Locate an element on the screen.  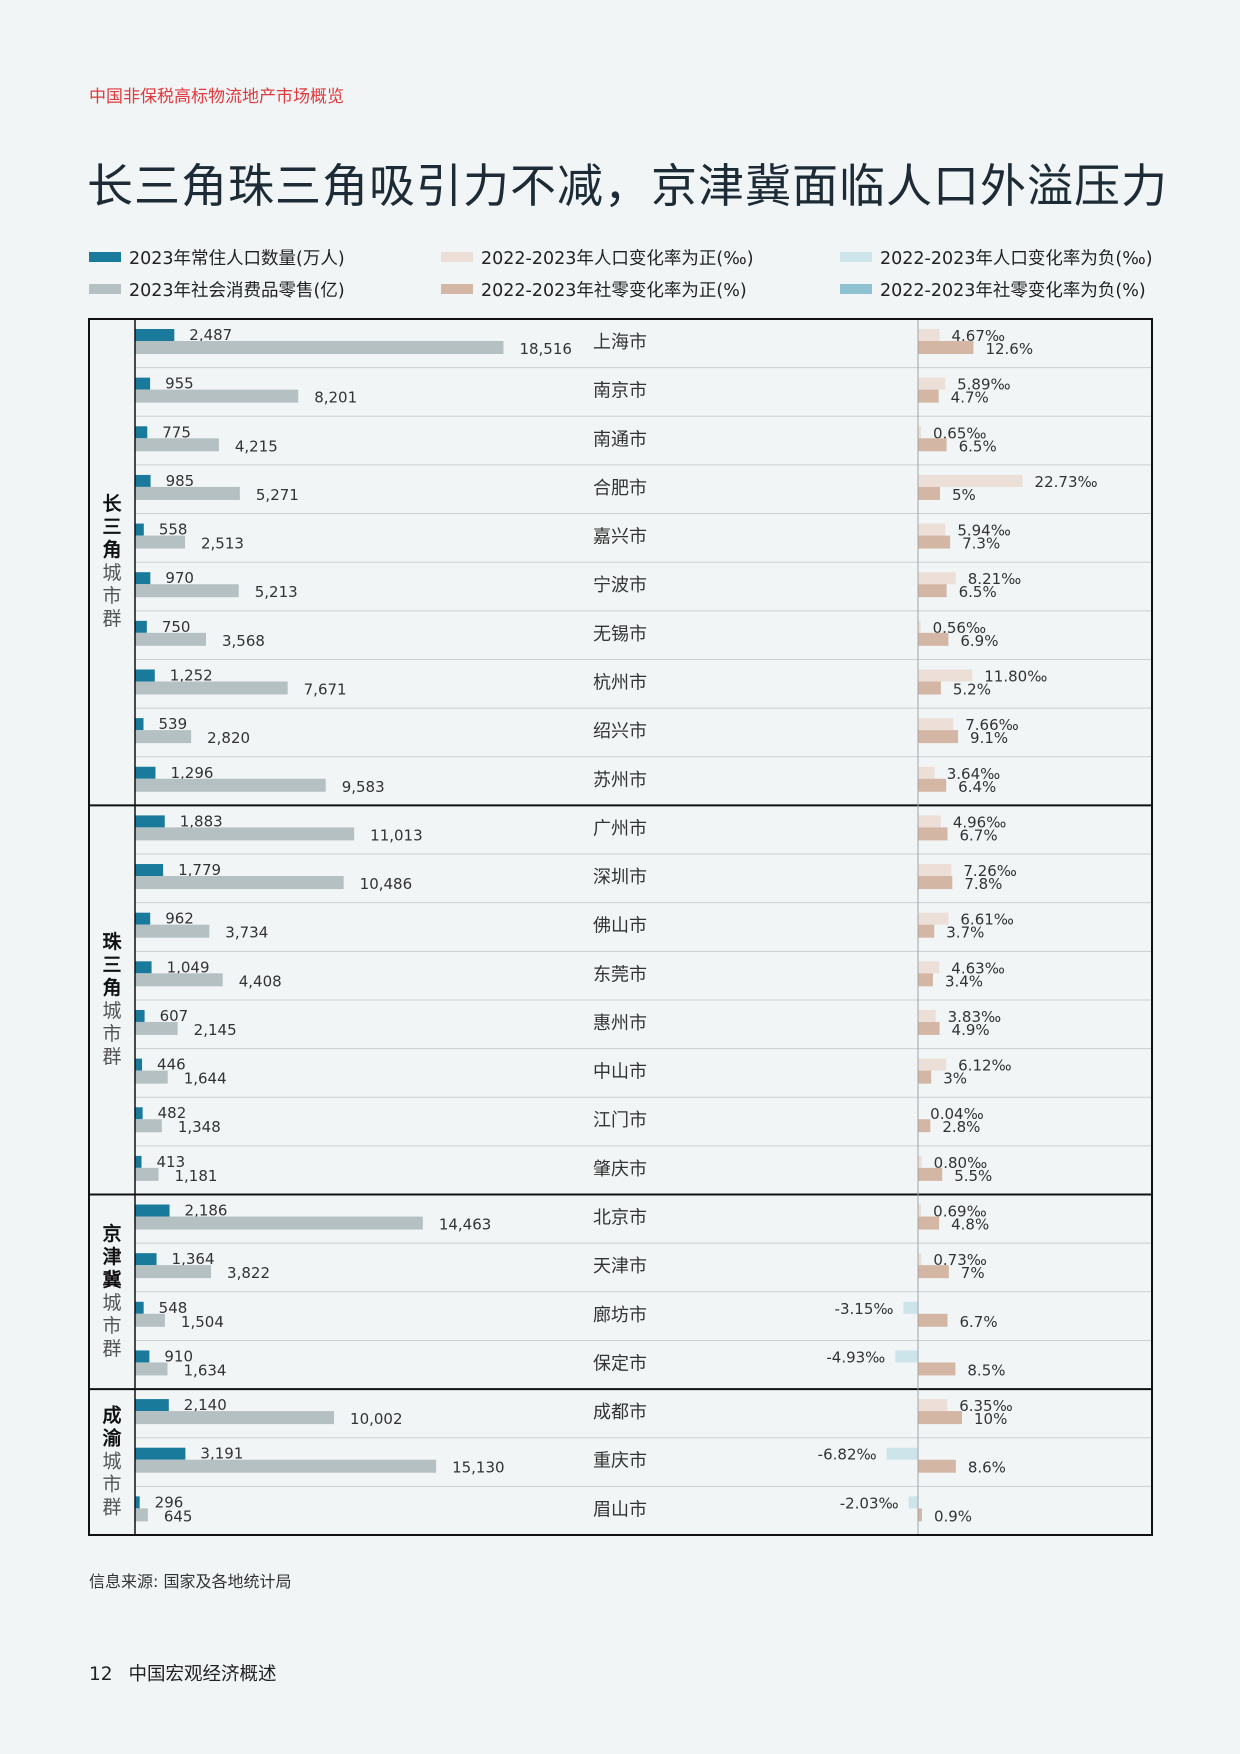
cluster-label-char: 京 is located at coordinates (111, 1233).